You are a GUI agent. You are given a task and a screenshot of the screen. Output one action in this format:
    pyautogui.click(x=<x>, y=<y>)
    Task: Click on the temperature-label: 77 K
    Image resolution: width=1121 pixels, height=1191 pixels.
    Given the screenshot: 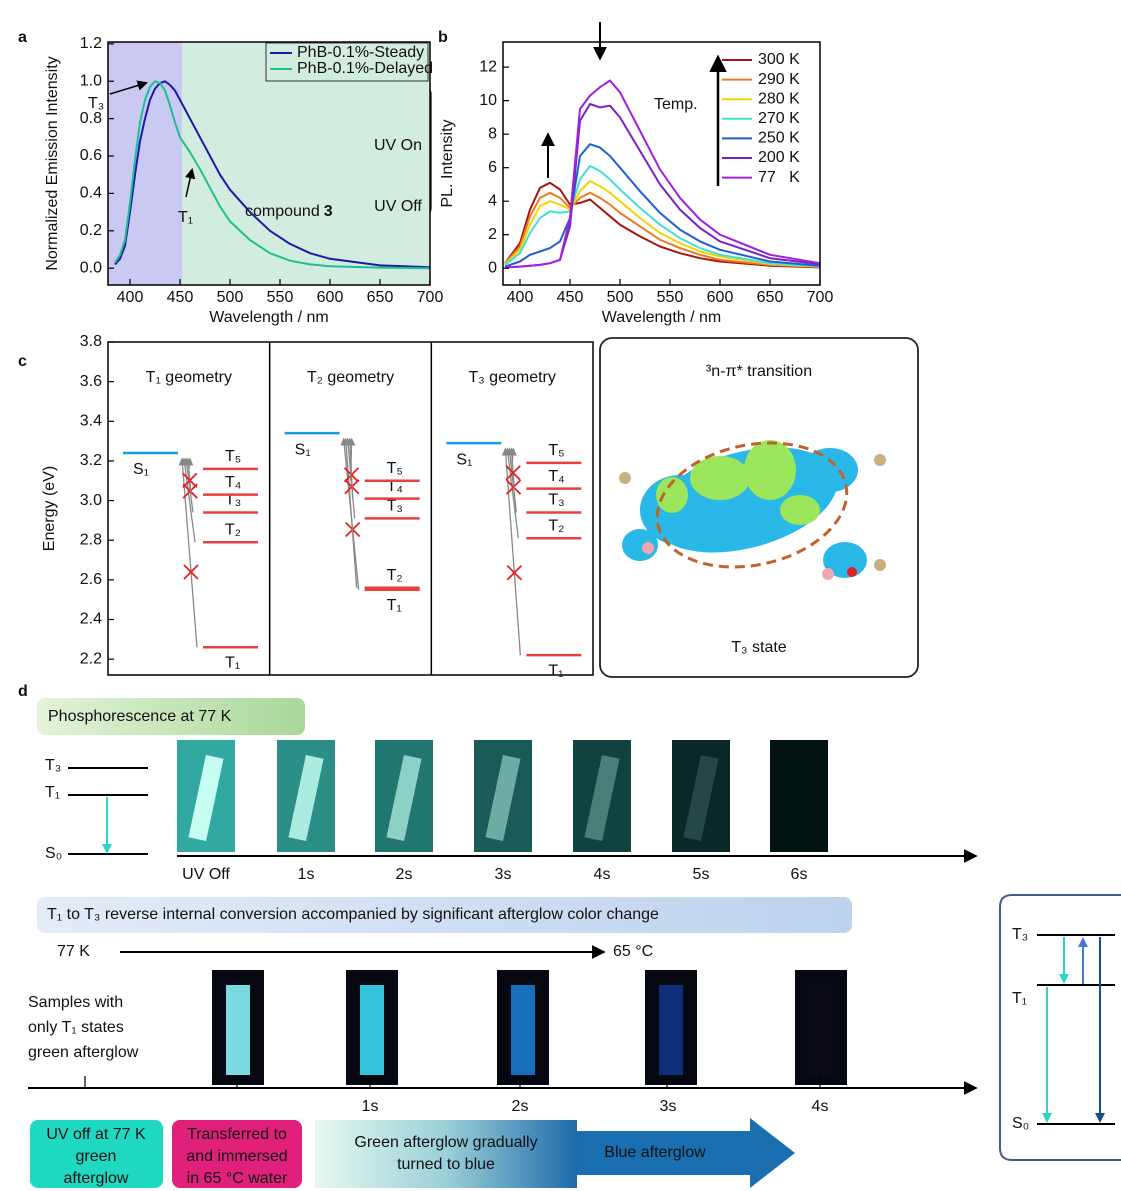 What is the action you would take?
    pyautogui.click(x=73, y=951)
    